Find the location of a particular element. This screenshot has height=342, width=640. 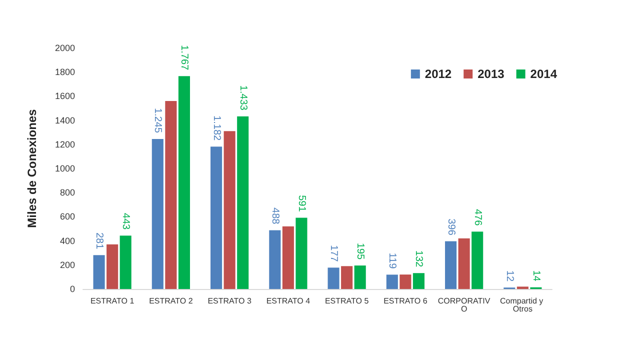

x-tick-label: ESTRATO 5 is located at coordinates (347, 301).